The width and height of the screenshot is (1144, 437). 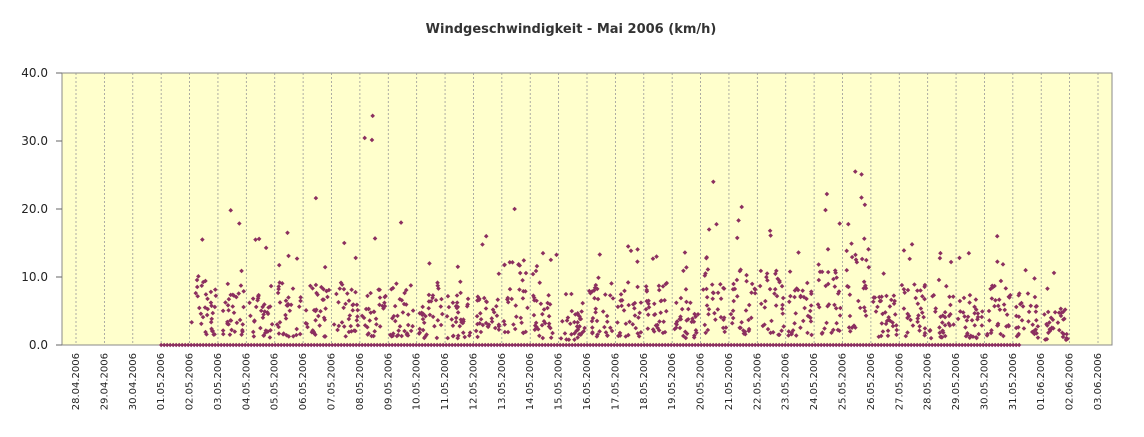 What do you see at coordinates (956, 381) in the screenshot?
I see `x-tick-label: 29.05.2006` at bounding box center [956, 381].